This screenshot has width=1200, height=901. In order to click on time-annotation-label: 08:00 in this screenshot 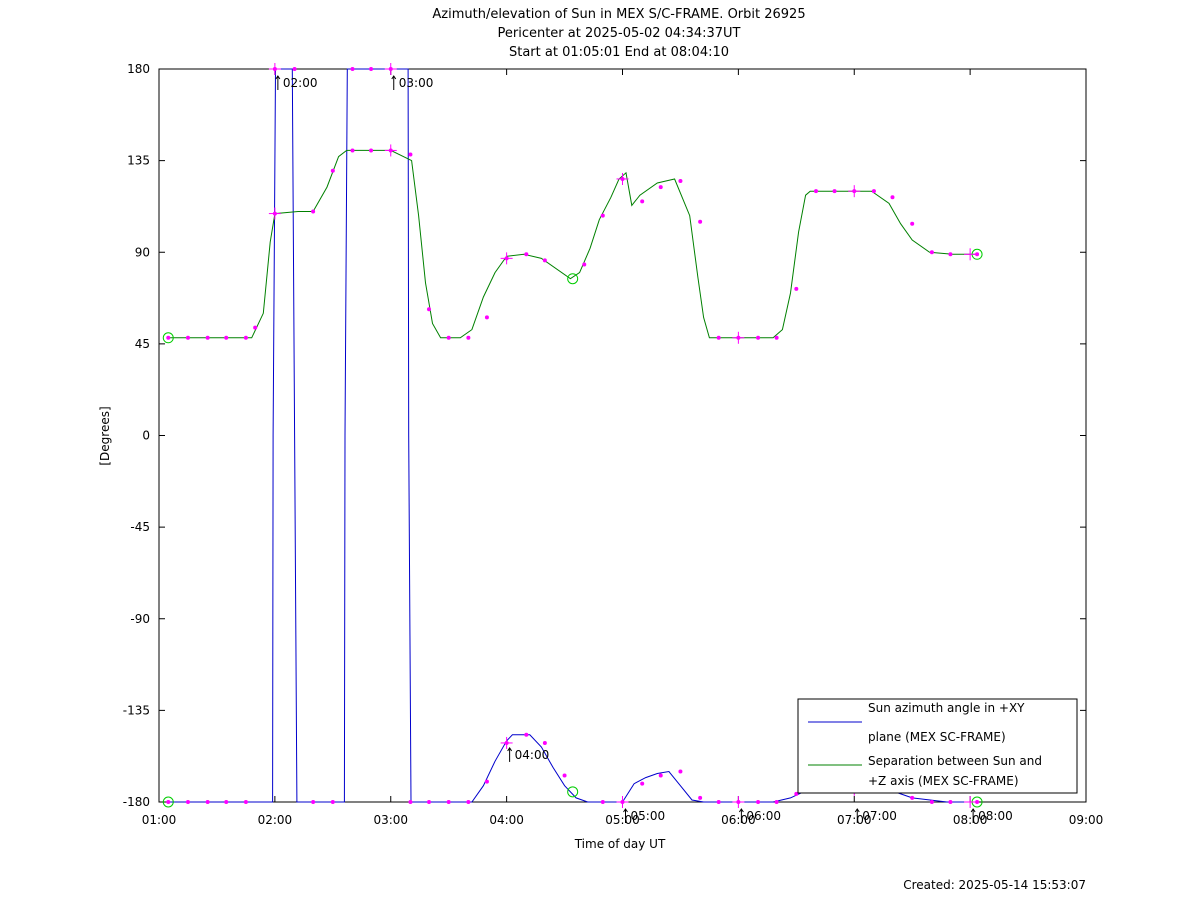, I will do `click(995, 816)`.